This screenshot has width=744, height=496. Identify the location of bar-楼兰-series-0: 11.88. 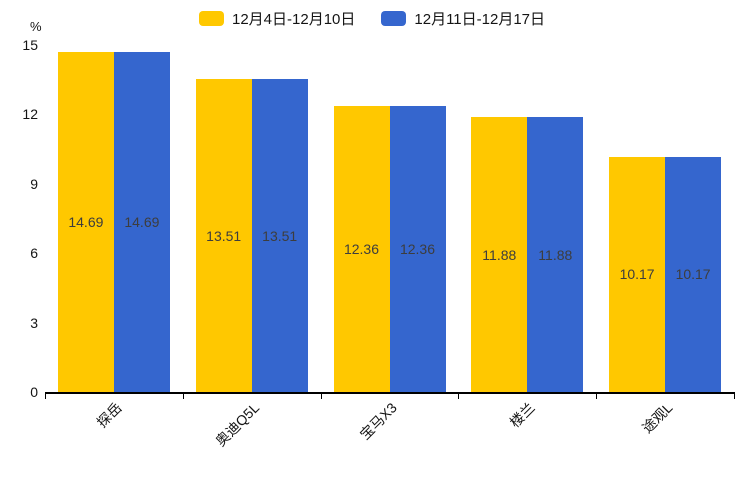
(499, 254).